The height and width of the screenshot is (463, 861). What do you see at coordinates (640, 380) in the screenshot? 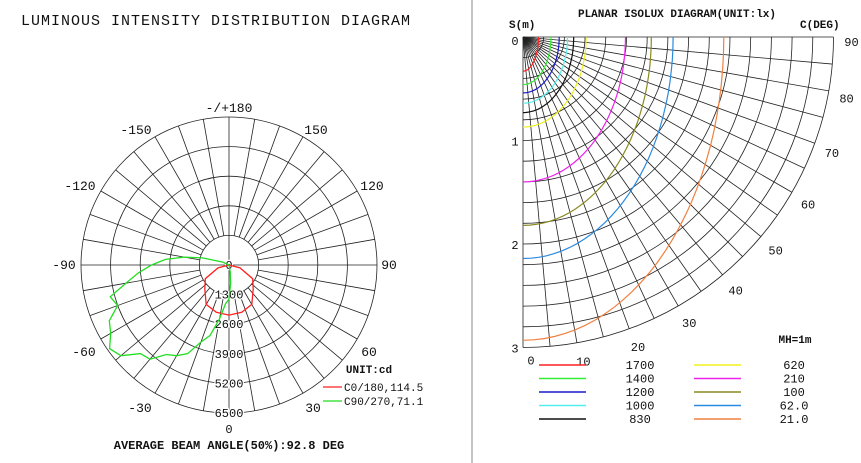
I see `legend-value: 1400` at bounding box center [640, 380].